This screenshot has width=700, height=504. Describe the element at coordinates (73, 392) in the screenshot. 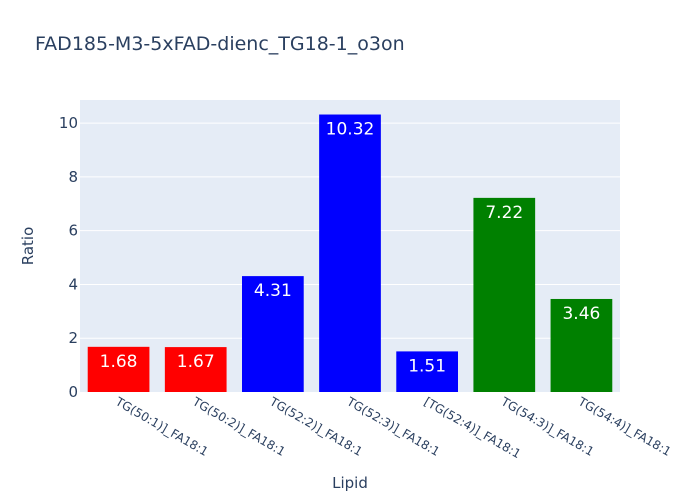

I see `y-tick-label: 0` at that location.